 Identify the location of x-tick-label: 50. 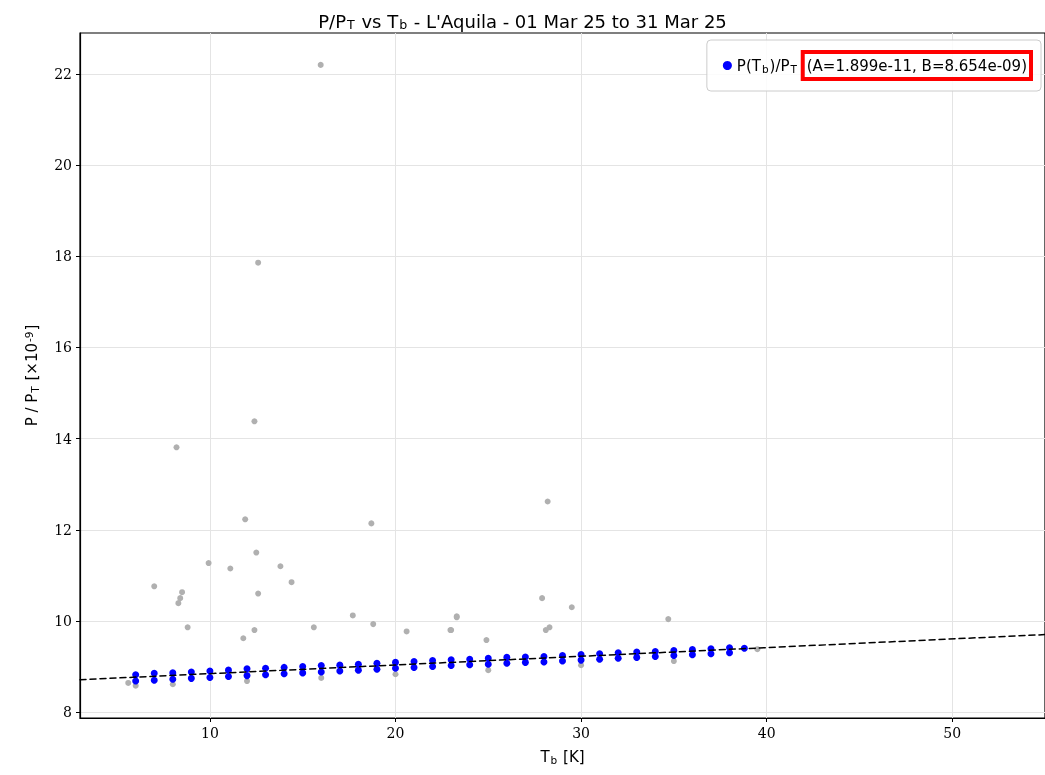
(952, 733).